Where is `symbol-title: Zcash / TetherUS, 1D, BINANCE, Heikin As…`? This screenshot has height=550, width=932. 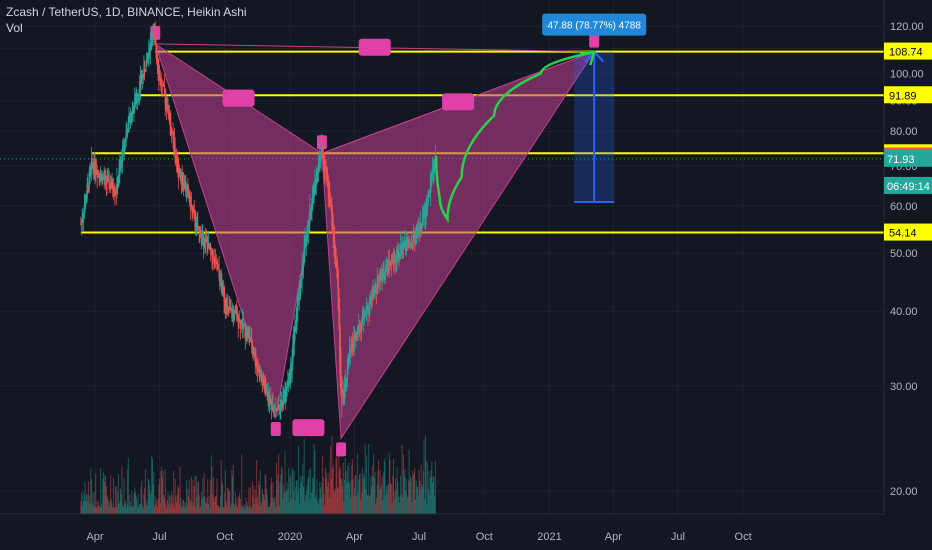
symbol-title: Zcash / TetherUS, 1D, BINANCE, Heikin As… is located at coordinates (126, 12).